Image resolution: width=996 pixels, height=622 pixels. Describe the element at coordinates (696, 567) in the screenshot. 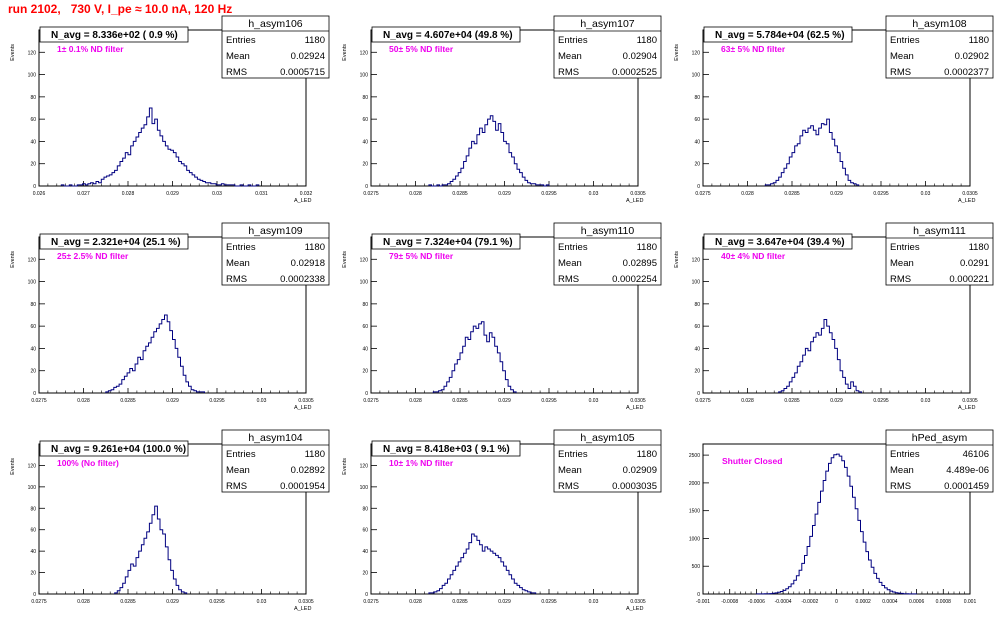

I see `y-tick-label: 500` at that location.